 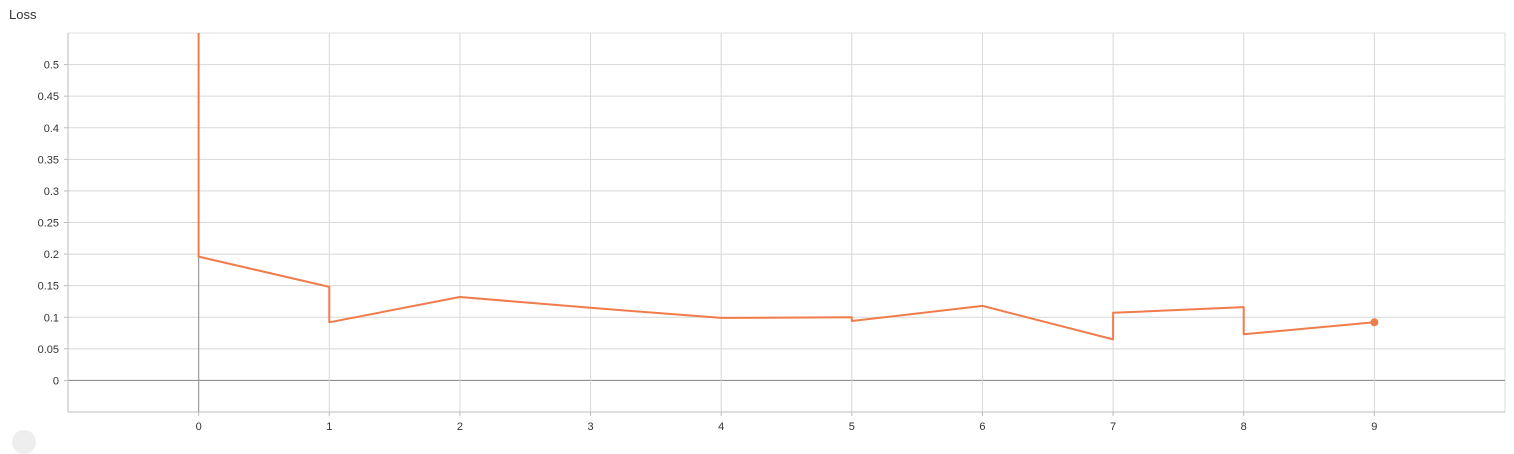 What do you see at coordinates (48, 287) in the screenshot?
I see `y-tick-label: 0.15` at bounding box center [48, 287].